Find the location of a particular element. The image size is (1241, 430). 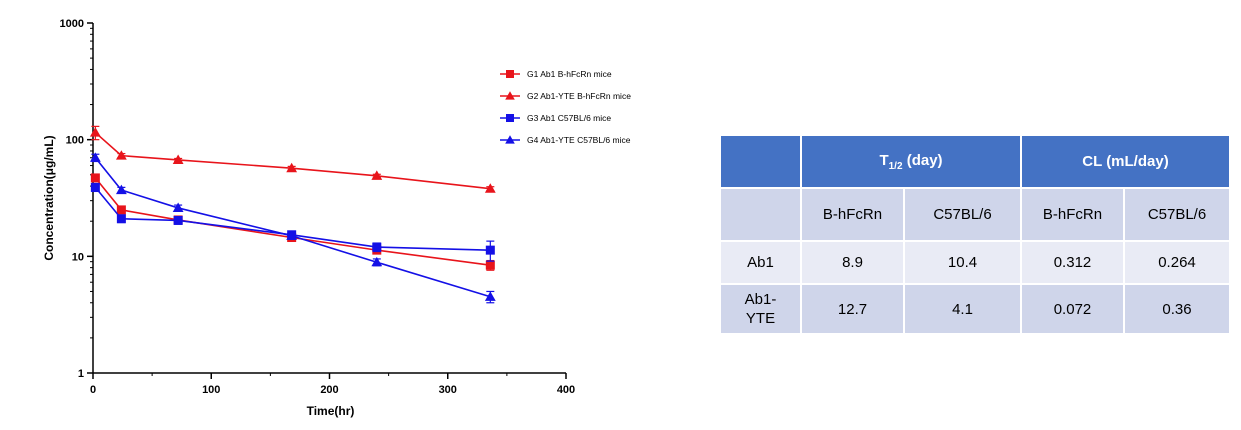

y-tick-label: 1000 is located at coordinates (72, 24).